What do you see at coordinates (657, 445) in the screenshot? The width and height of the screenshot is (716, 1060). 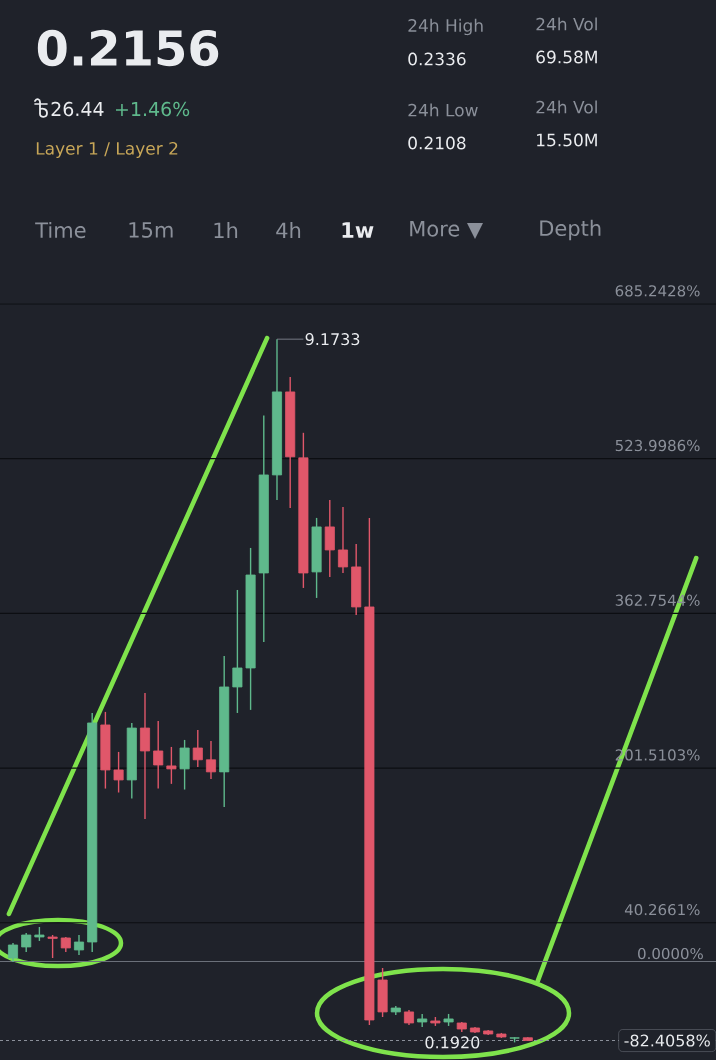 I see `y-tick-label: 523.9986%` at bounding box center [657, 445].